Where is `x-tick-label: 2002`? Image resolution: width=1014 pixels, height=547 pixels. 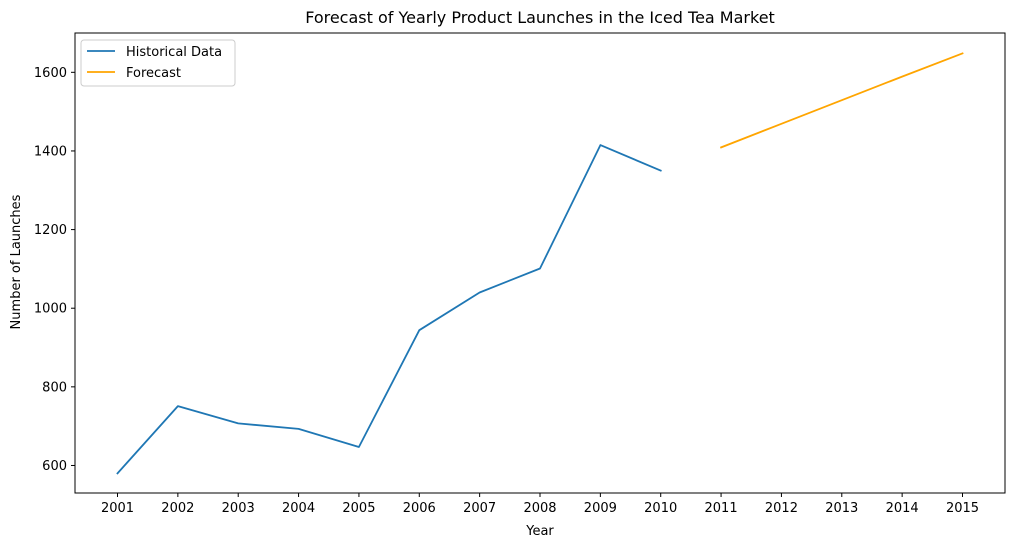 x-tick-label: 2002 is located at coordinates (177, 508).